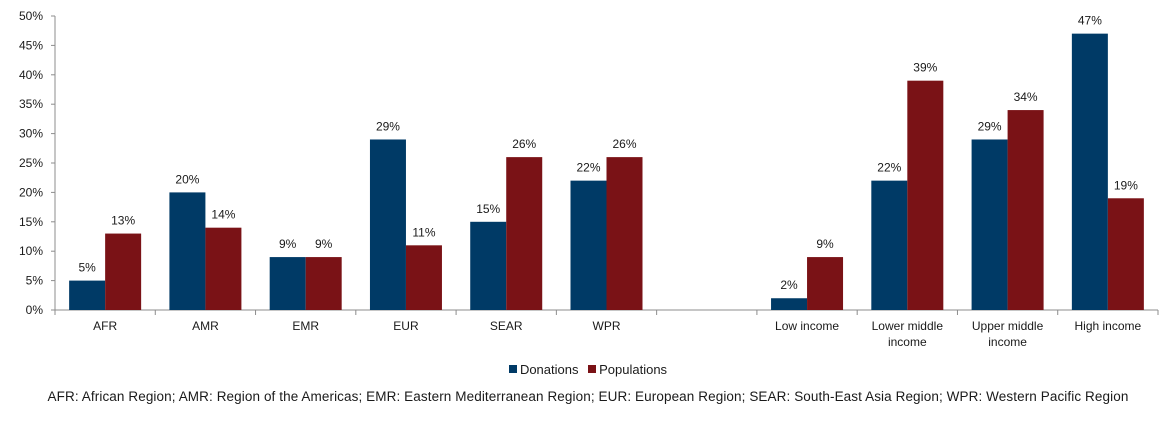  What do you see at coordinates (406, 326) in the screenshot?
I see `x-tick-label-eur: EUR` at bounding box center [406, 326].